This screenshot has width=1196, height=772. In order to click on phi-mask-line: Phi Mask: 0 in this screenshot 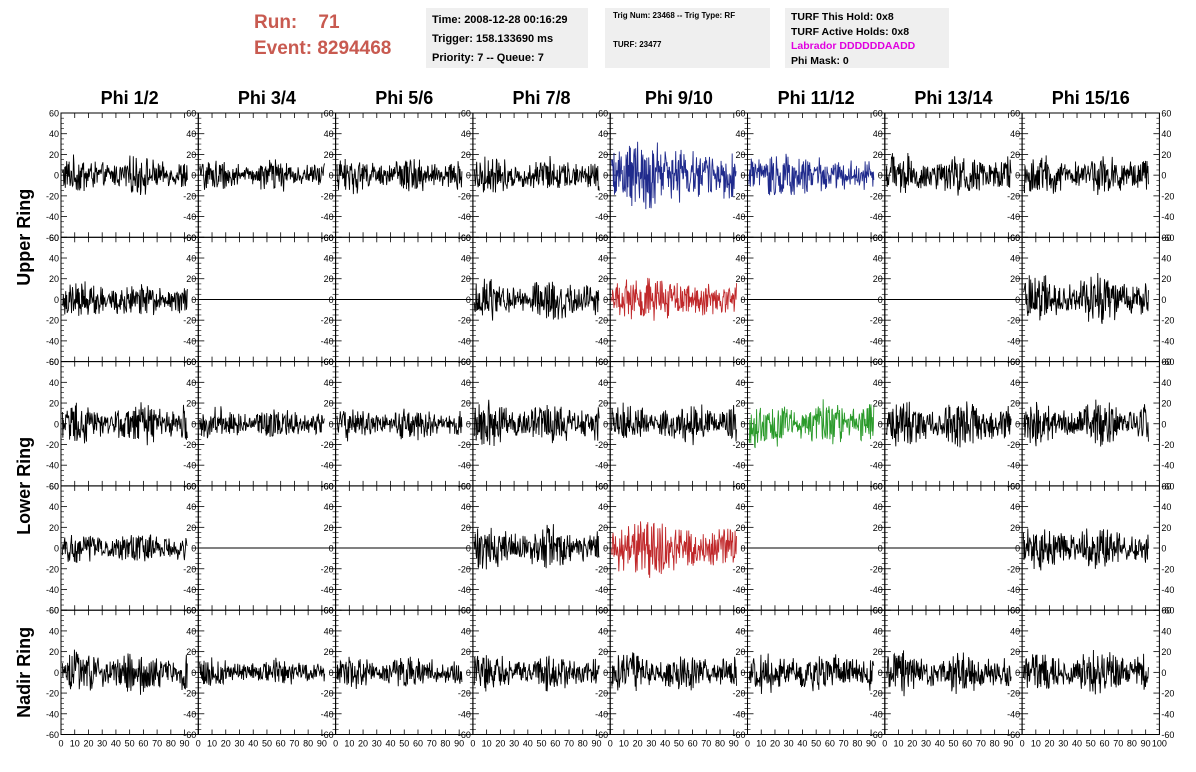, I will do `click(820, 60)`.